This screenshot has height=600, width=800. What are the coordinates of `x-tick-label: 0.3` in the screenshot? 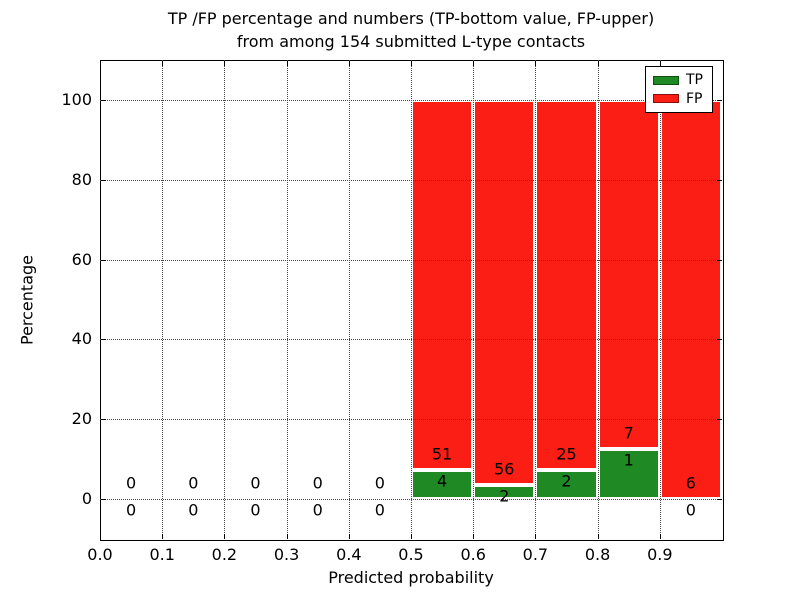 It's located at (286, 554).